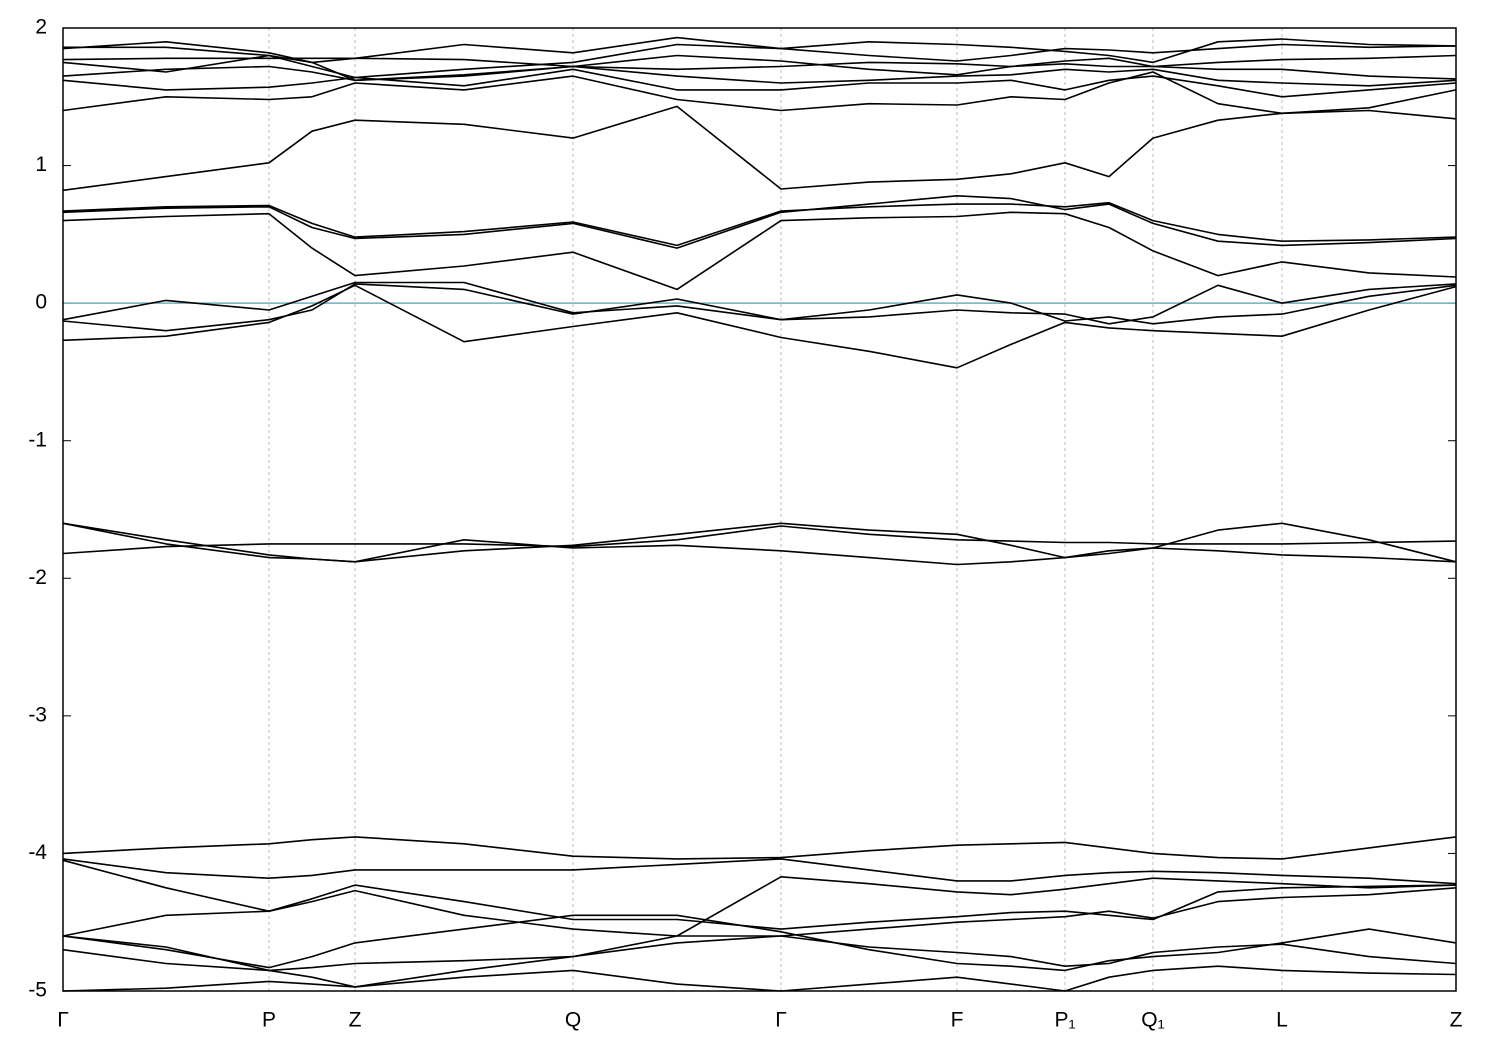 Image resolution: width=1500 pixels, height=1050 pixels. Describe the element at coordinates (957, 1020) in the screenshot. I see `x-tick-label: F` at that location.